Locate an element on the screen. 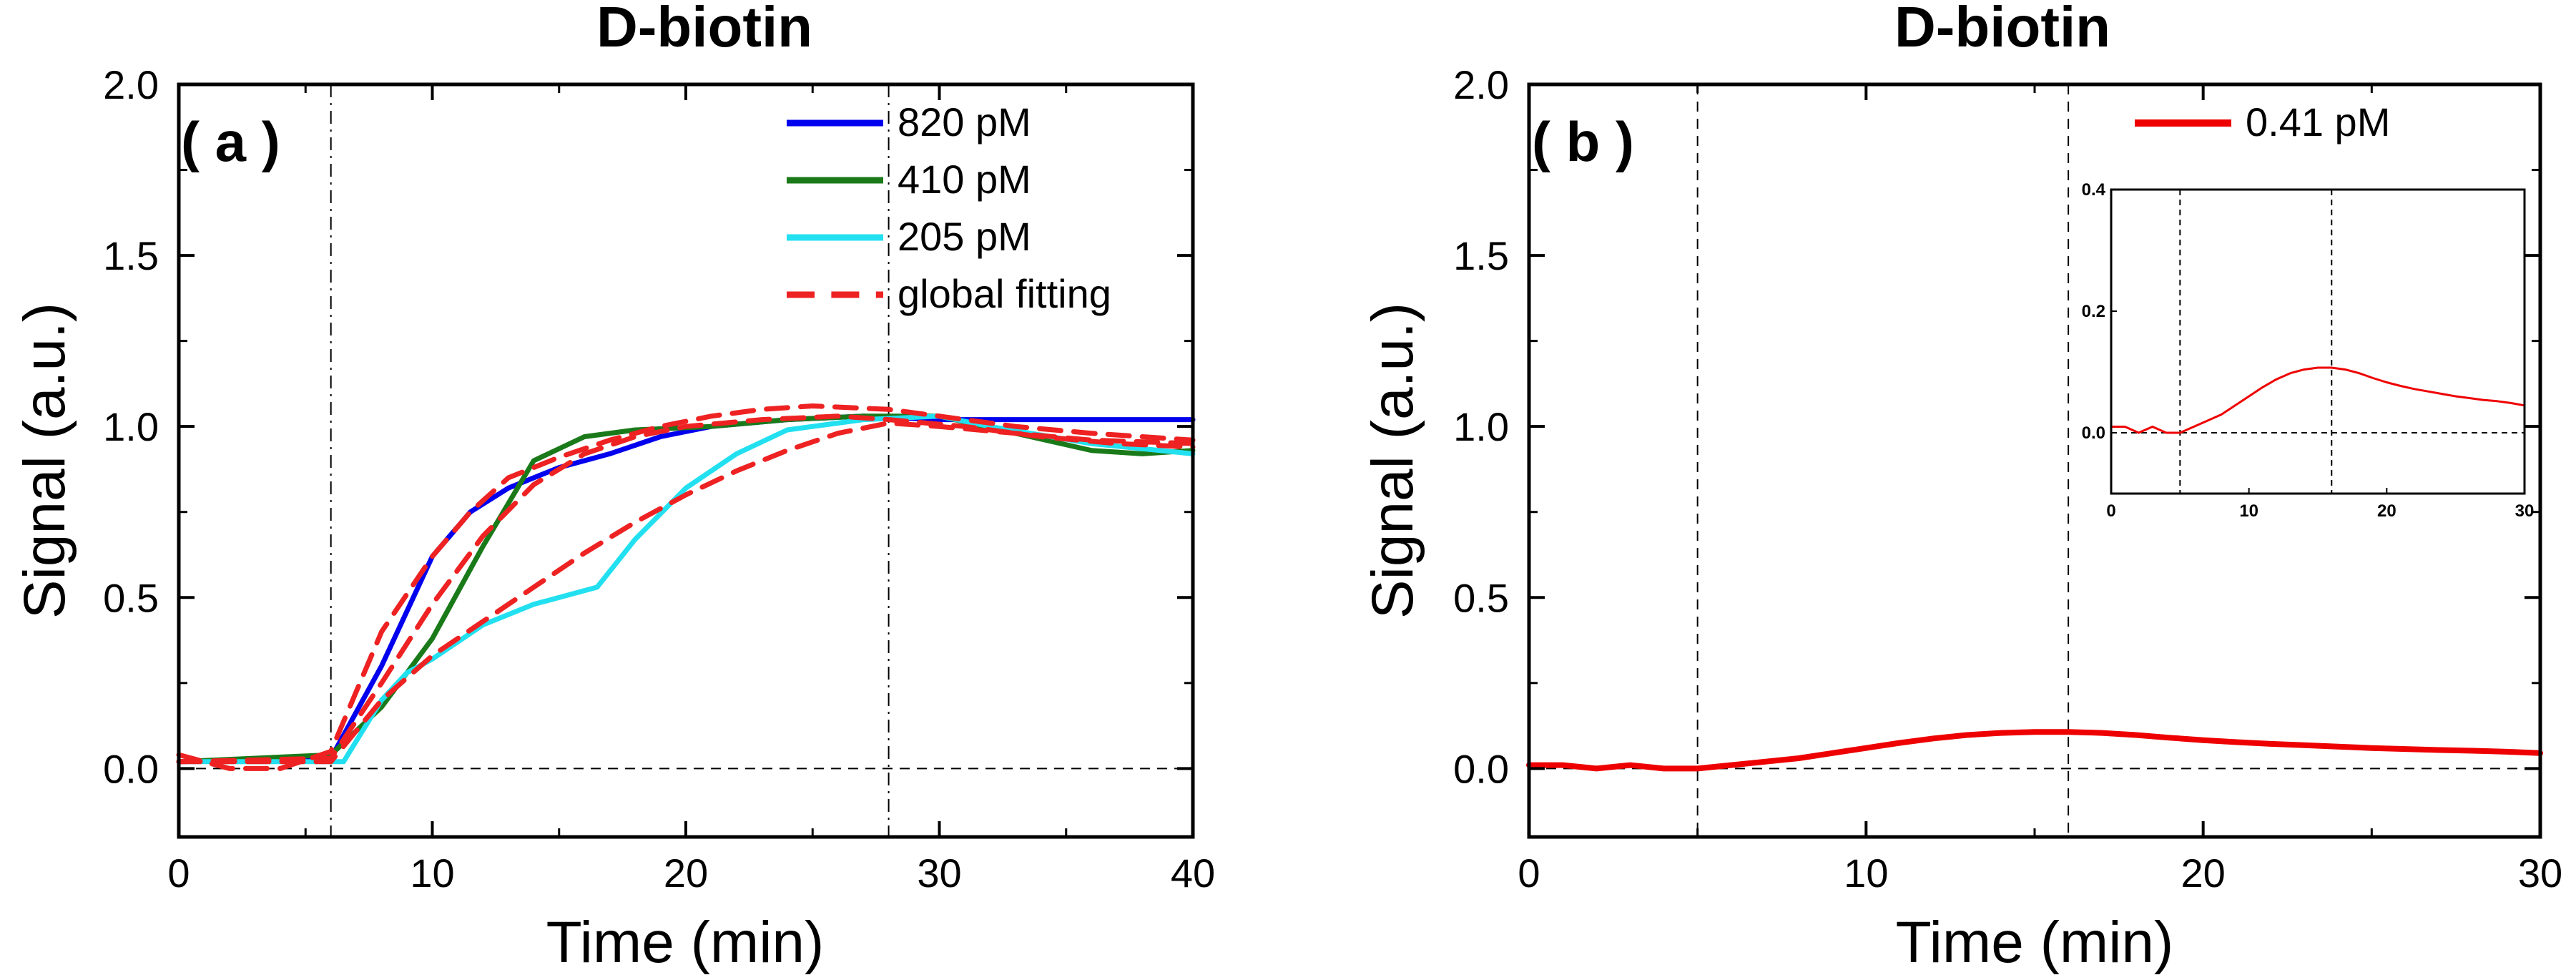  chart-b-x-tick-label: 30 is located at coordinates (2540, 874).